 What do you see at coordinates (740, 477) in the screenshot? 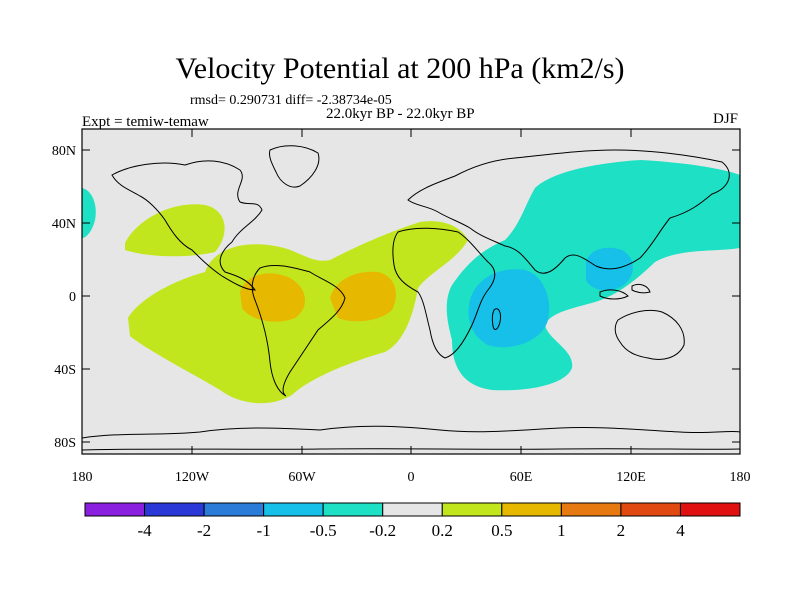
I see `lon-label-180e: 180` at bounding box center [740, 477].